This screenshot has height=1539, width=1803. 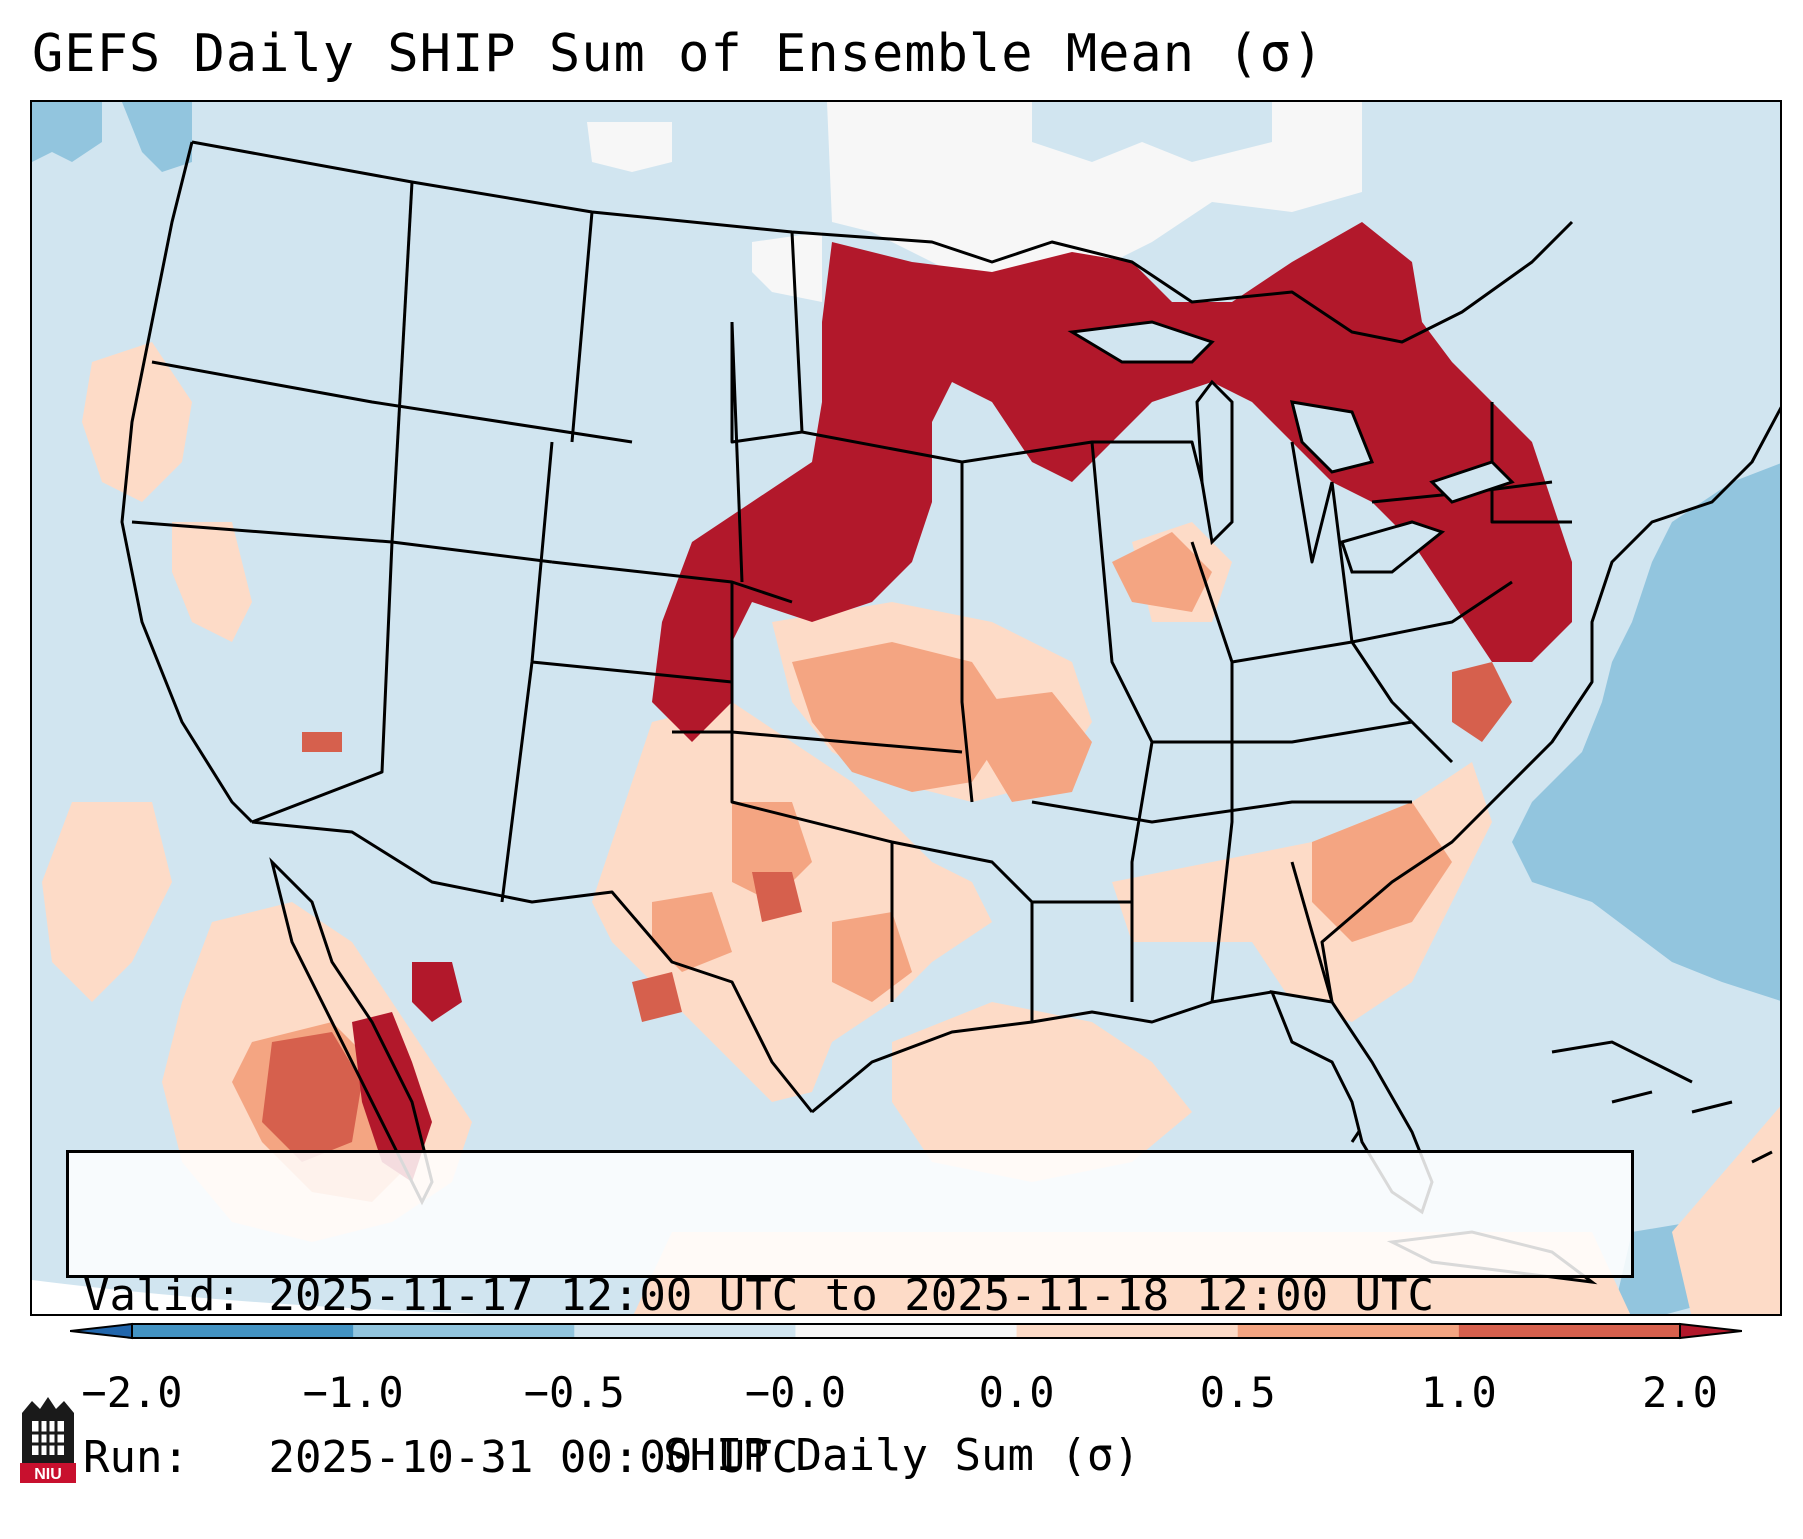 What do you see at coordinates (574, 1392) in the screenshot?
I see `colorbar-tick-label: −0.5` at bounding box center [574, 1392].